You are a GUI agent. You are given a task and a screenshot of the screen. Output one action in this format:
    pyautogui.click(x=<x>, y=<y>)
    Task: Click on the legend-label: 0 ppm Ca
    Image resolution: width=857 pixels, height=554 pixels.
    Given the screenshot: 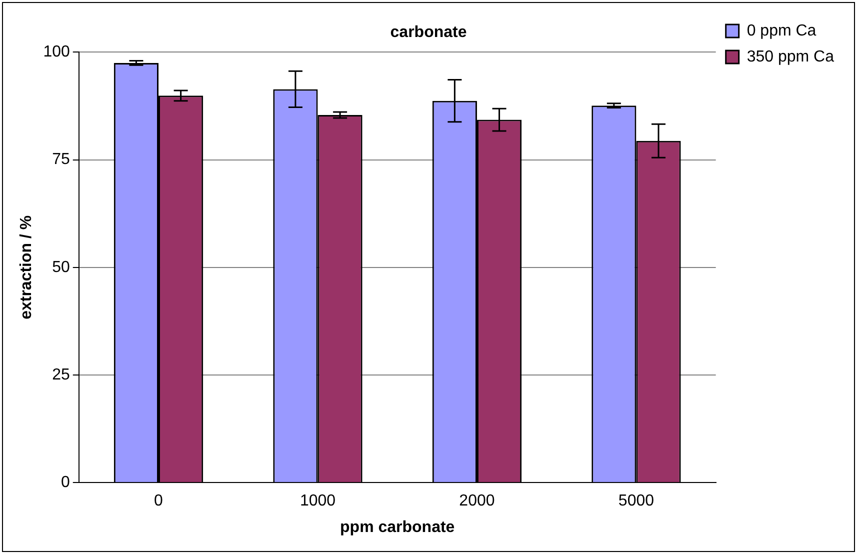 What is the action you would take?
    pyautogui.click(x=781, y=31)
    